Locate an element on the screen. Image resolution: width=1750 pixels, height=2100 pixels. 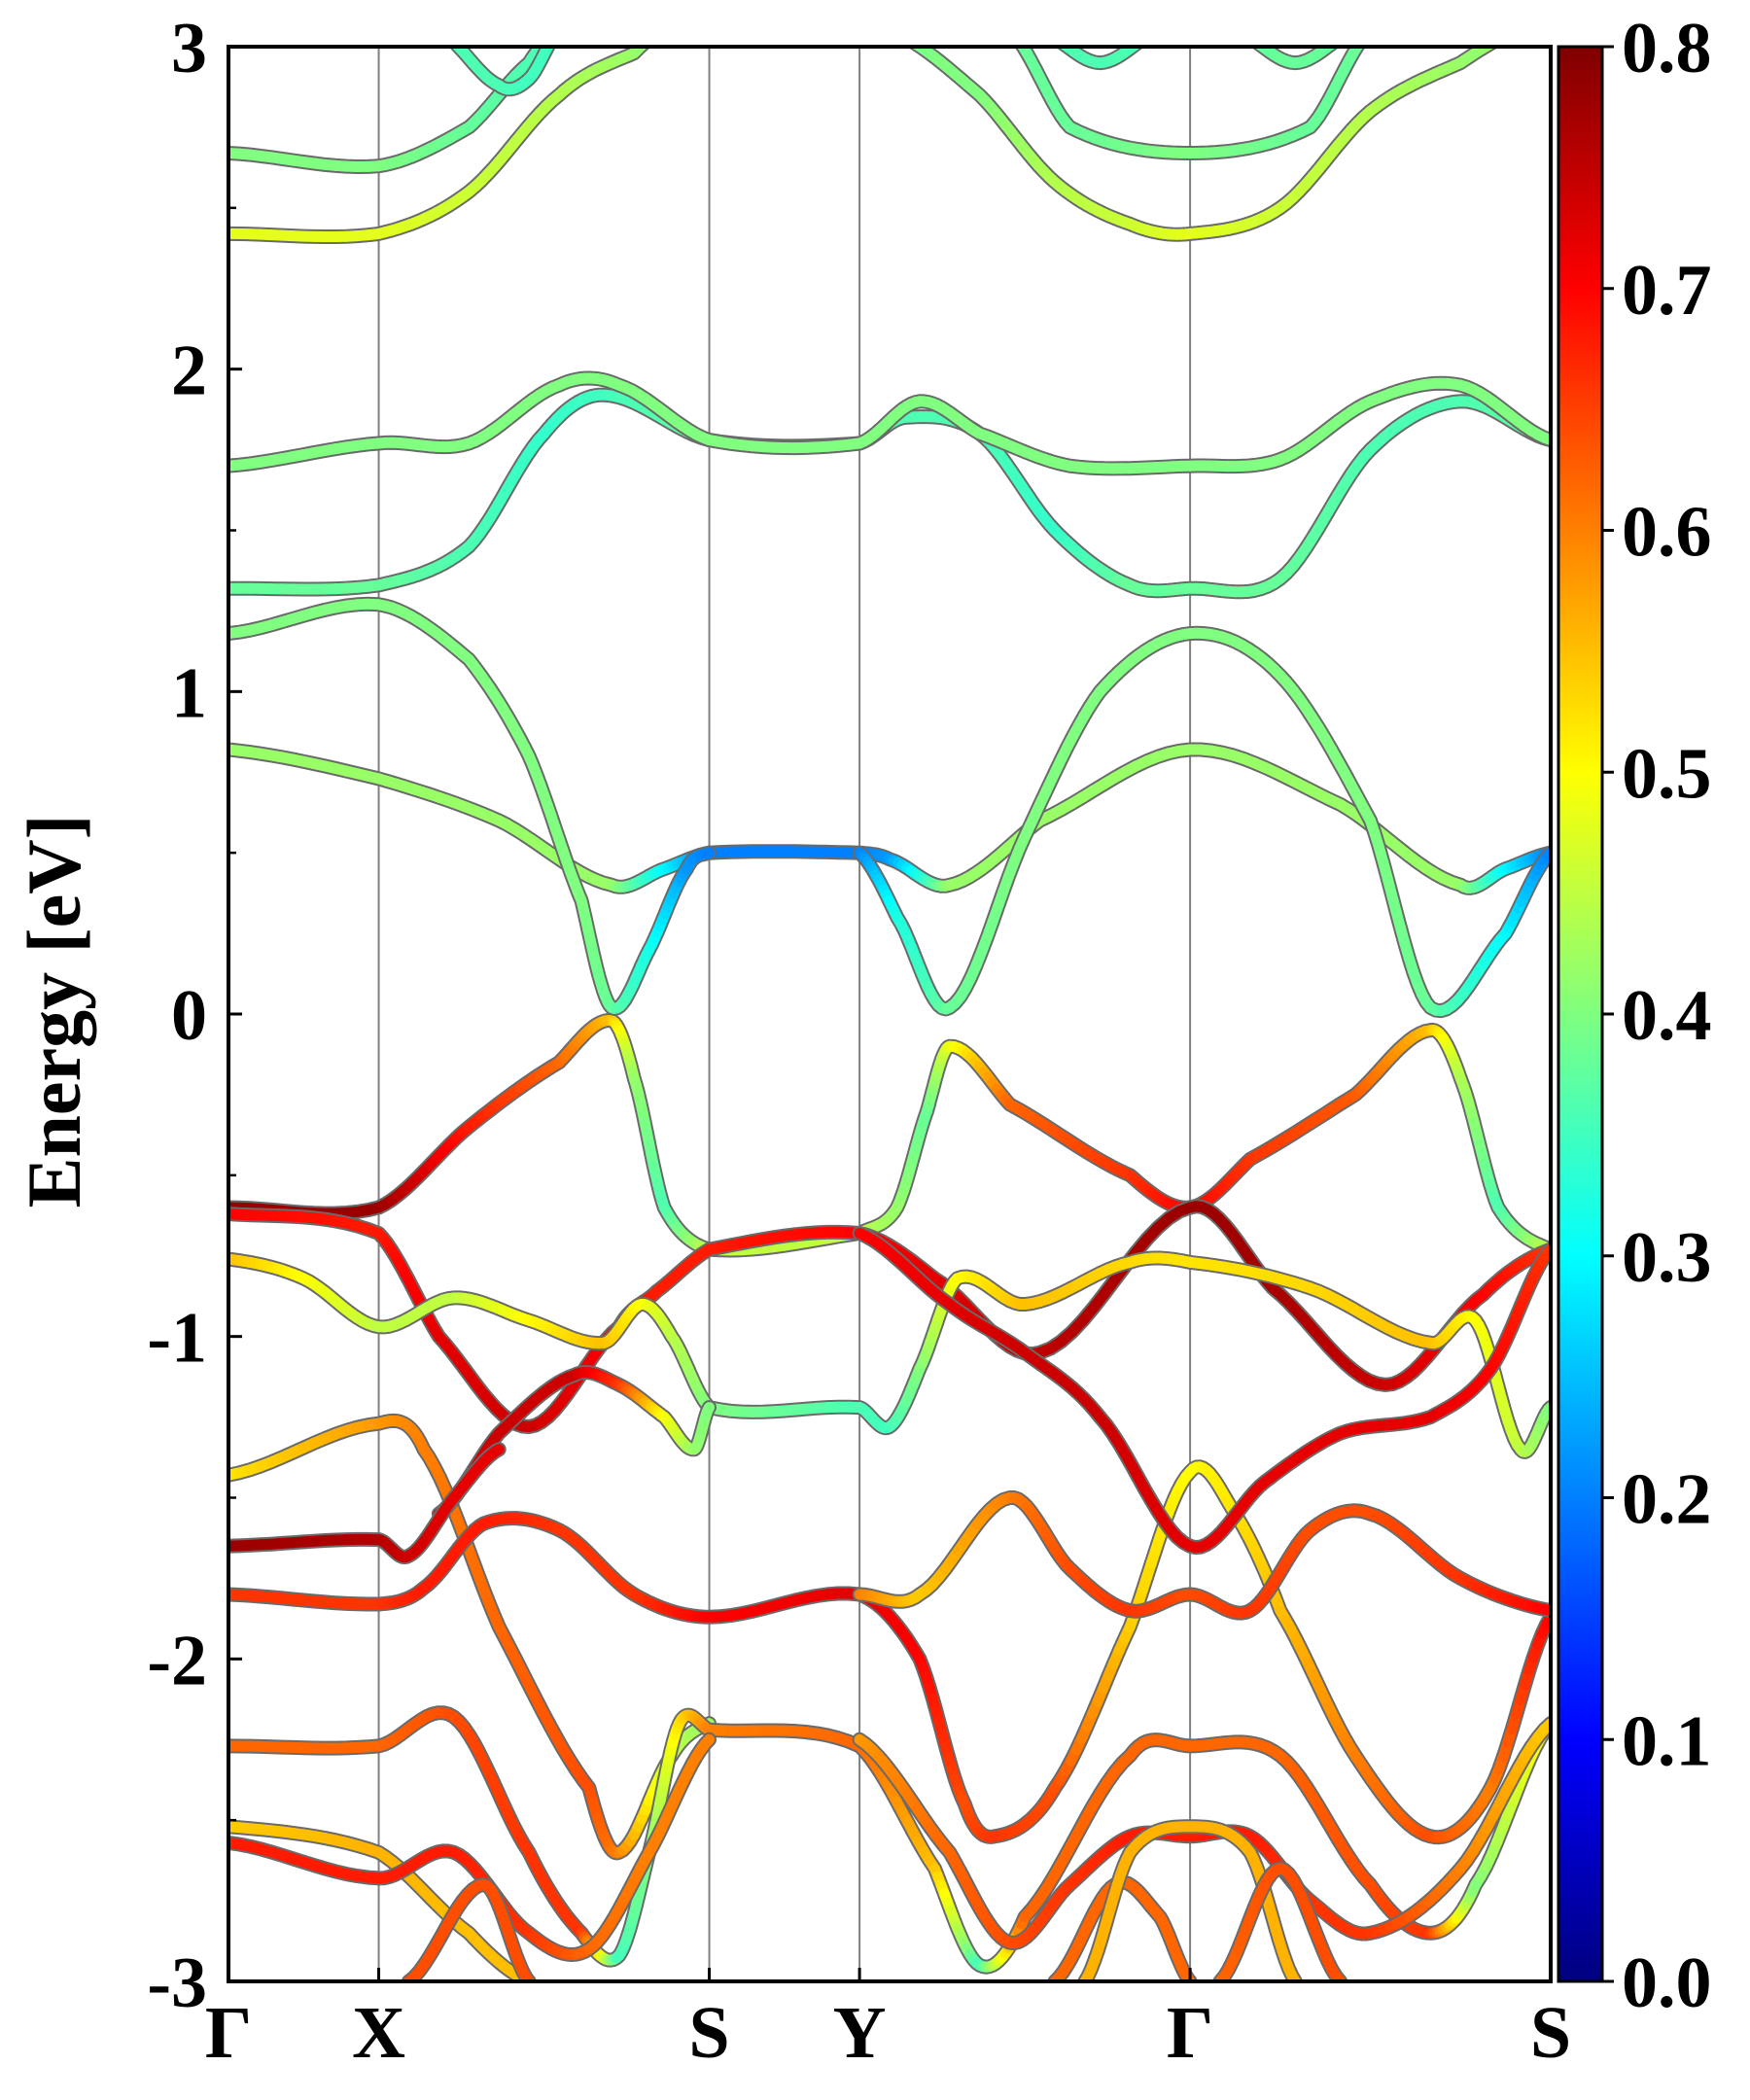
colorbar-tick-label: 0.1 is located at coordinates (1667, 1741).